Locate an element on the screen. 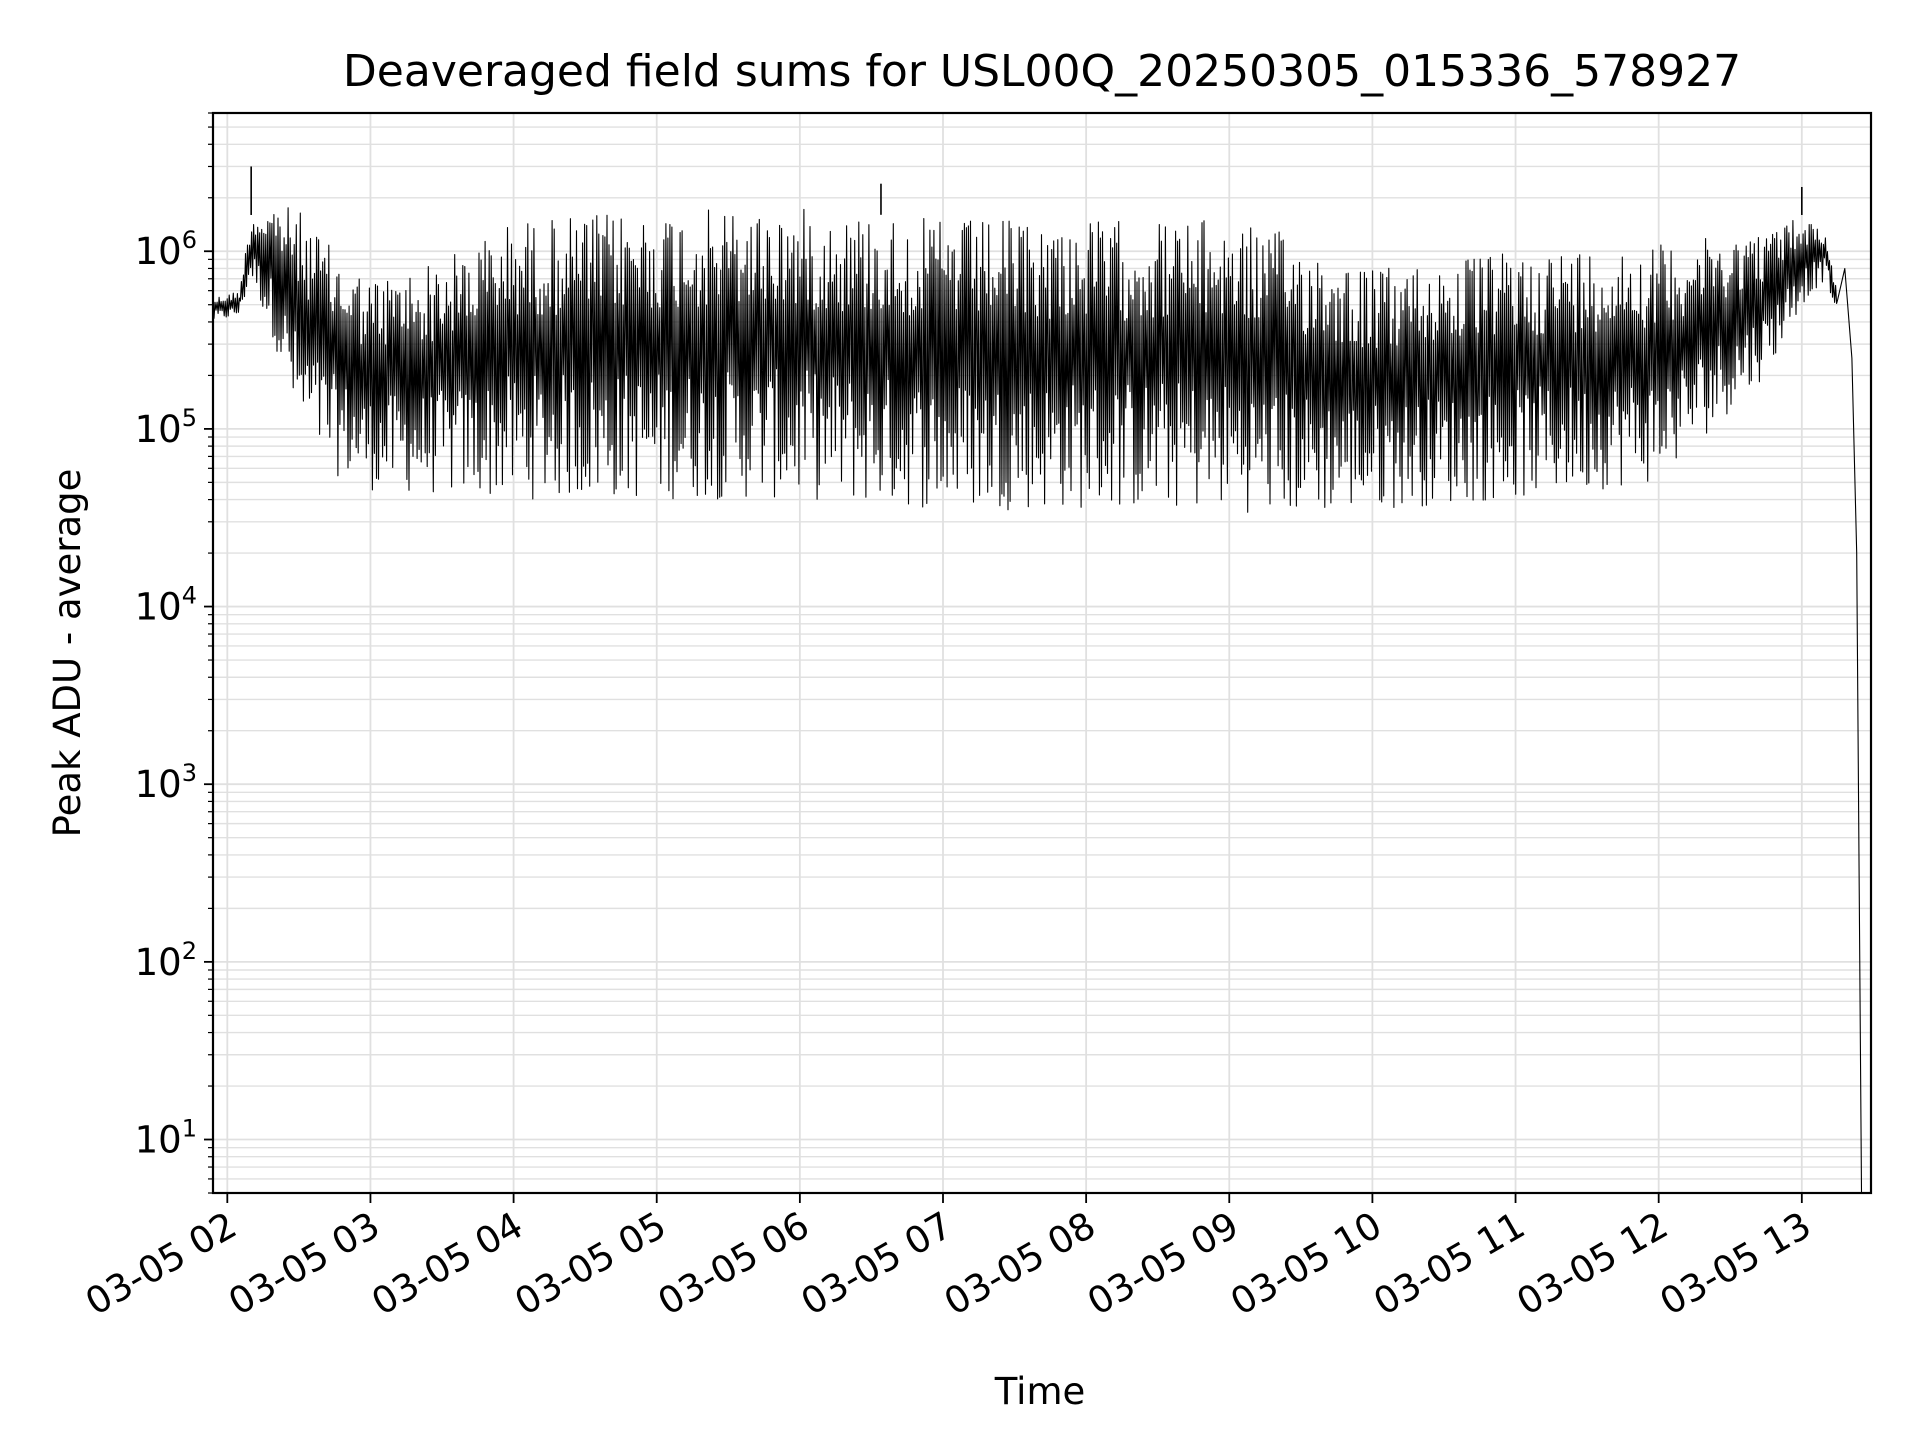 The width and height of the screenshot is (1920, 1440). y-tick-label: 10¹ is located at coordinates (166, 1138).